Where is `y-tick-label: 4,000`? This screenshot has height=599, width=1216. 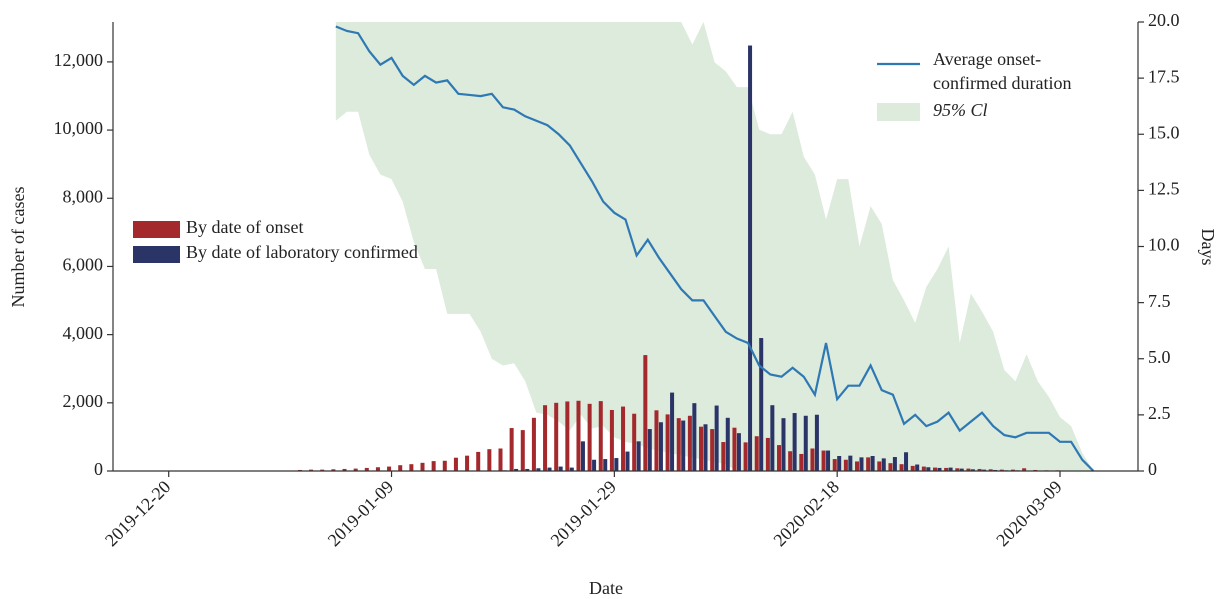
y-tick-label: 4,000 is located at coordinates (83, 333).